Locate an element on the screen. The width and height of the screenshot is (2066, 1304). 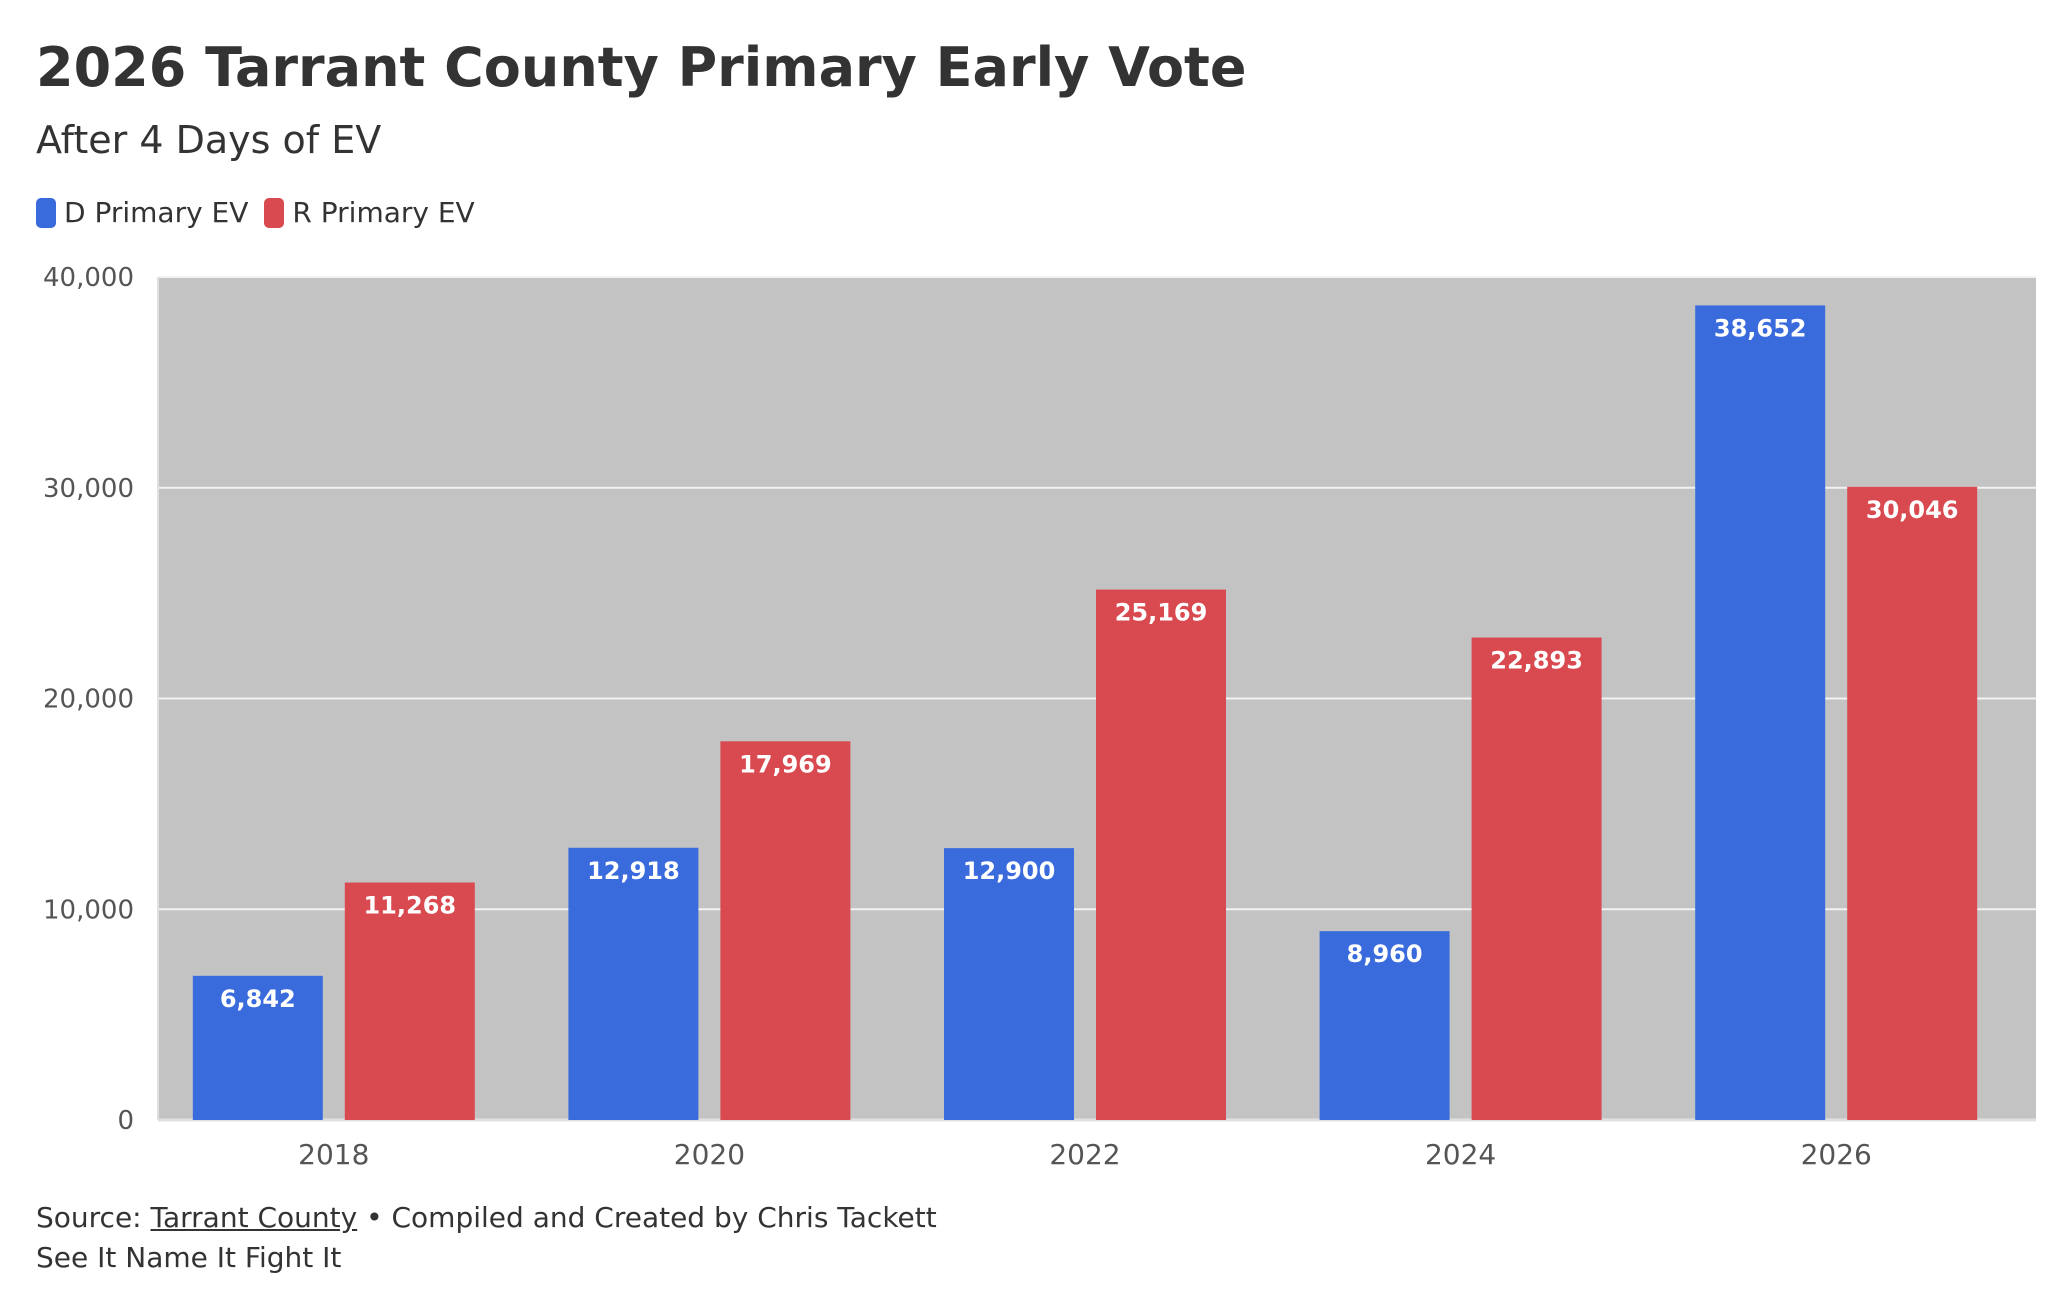
legend-swatch-r is located at coordinates (274, 212).